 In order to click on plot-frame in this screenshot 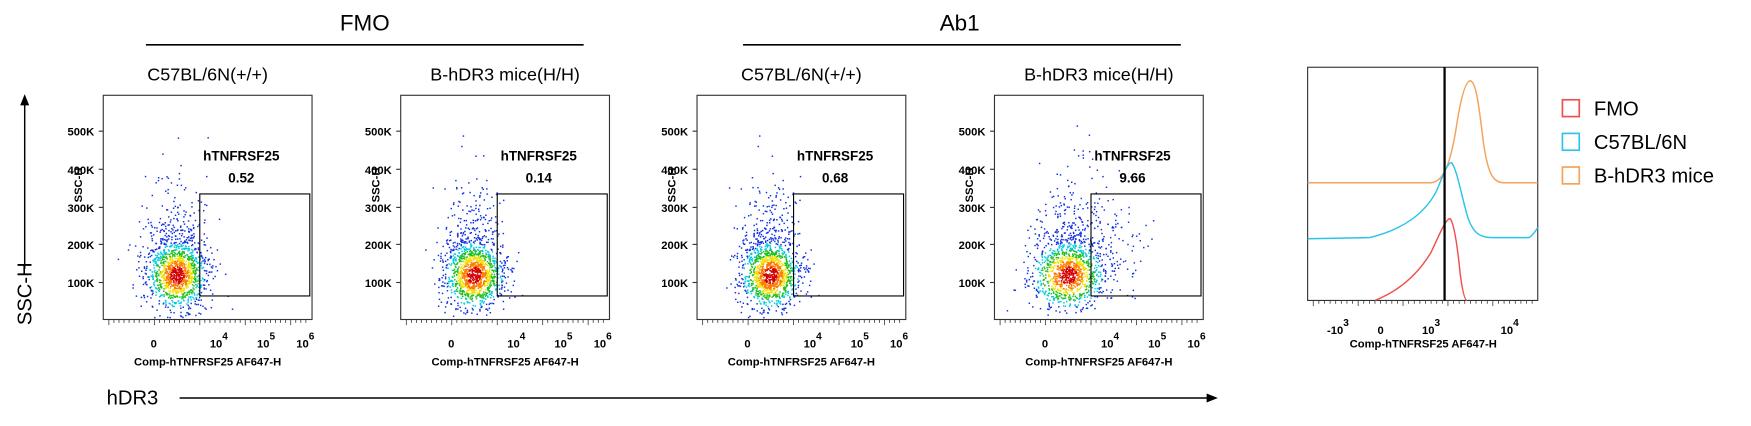, I will do `click(1098, 207)`.